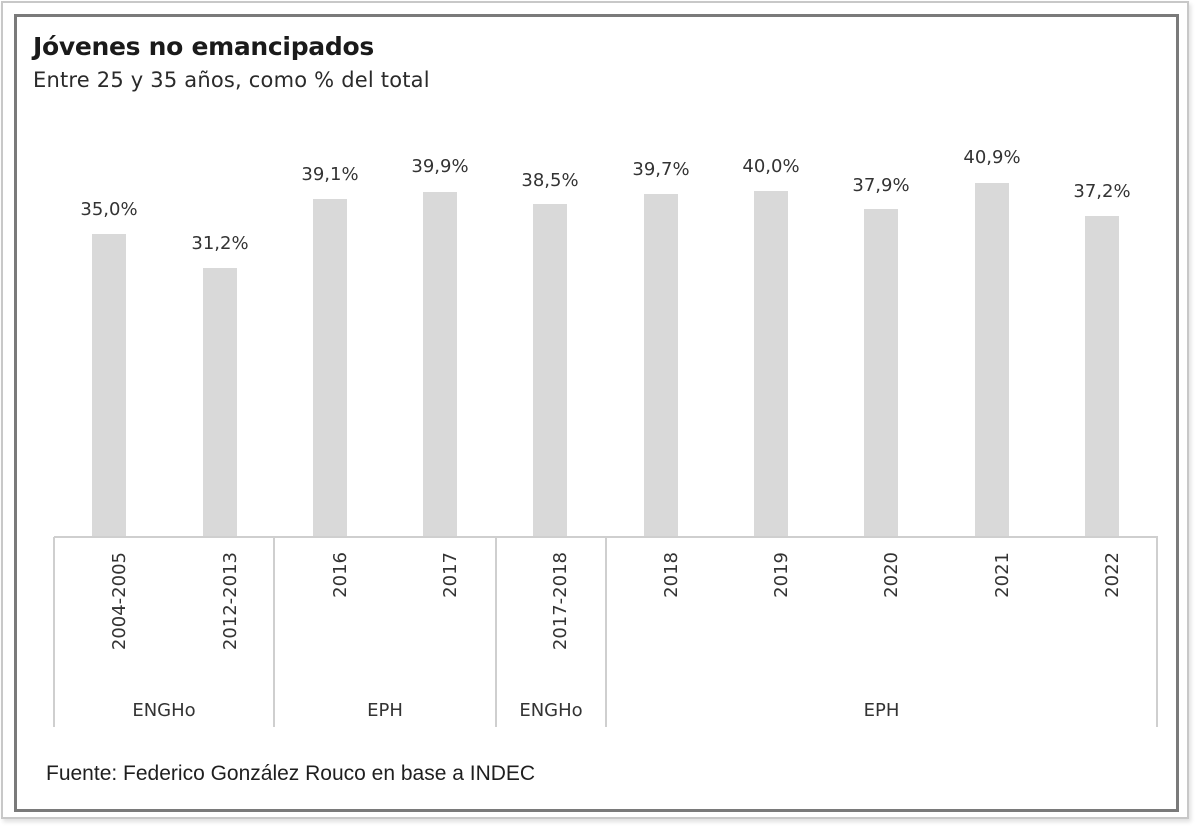 The height and width of the screenshot is (833, 1200). I want to click on category-label: 2012-2013, so click(230, 601).